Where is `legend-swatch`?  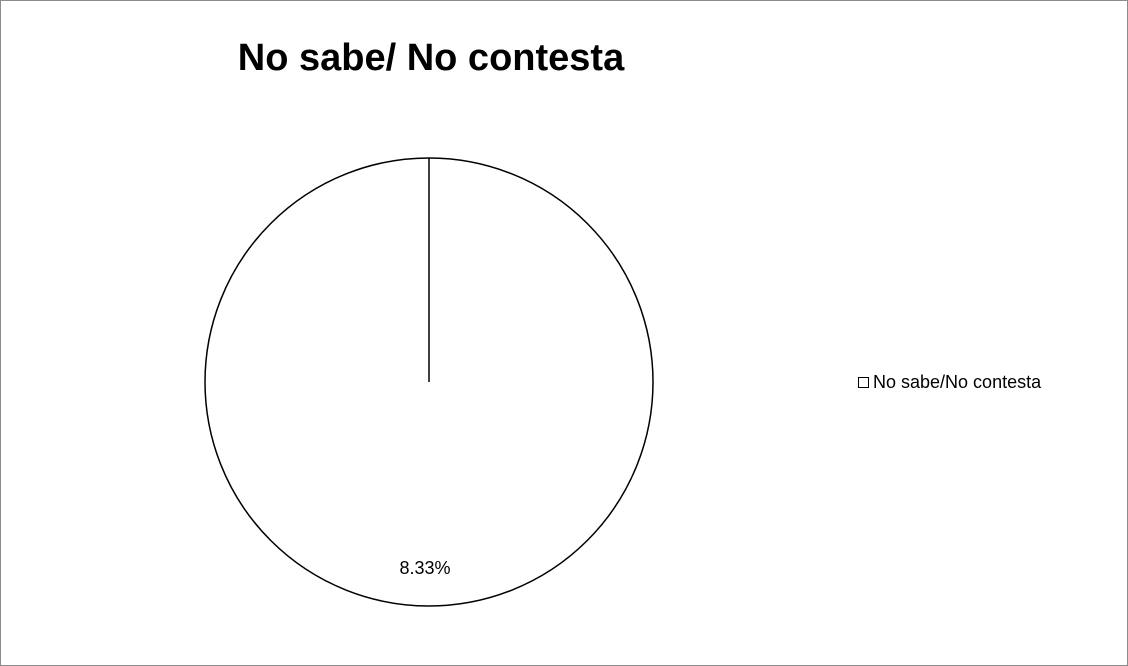
legend-swatch is located at coordinates (863, 382).